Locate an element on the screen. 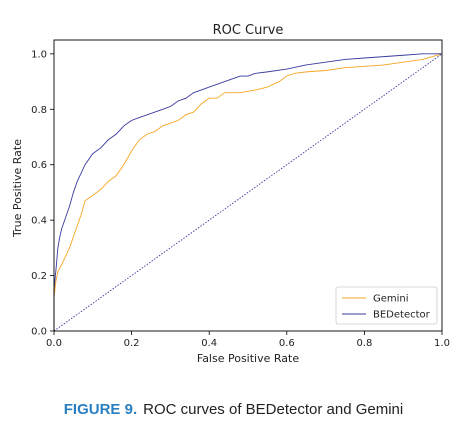 The image size is (467, 430). chart-legend: Gemini BEDetector is located at coordinates (386, 305).